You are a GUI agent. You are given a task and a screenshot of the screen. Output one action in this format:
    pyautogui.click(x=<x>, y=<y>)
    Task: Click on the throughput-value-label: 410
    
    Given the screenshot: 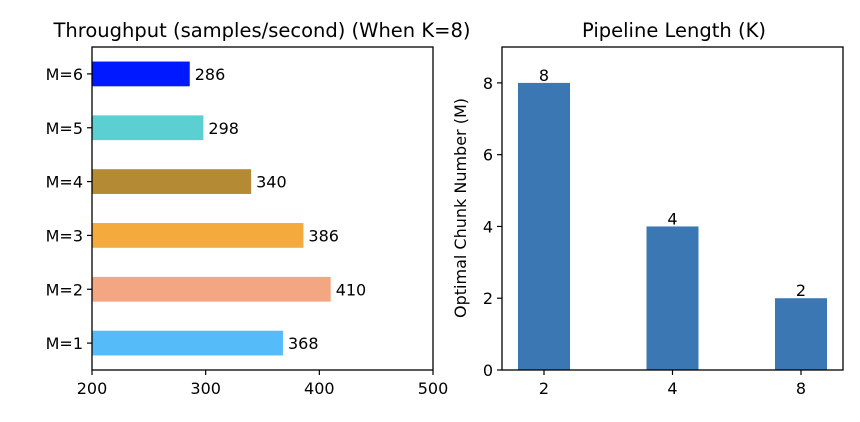 What is the action you would take?
    pyautogui.click(x=351, y=289)
    